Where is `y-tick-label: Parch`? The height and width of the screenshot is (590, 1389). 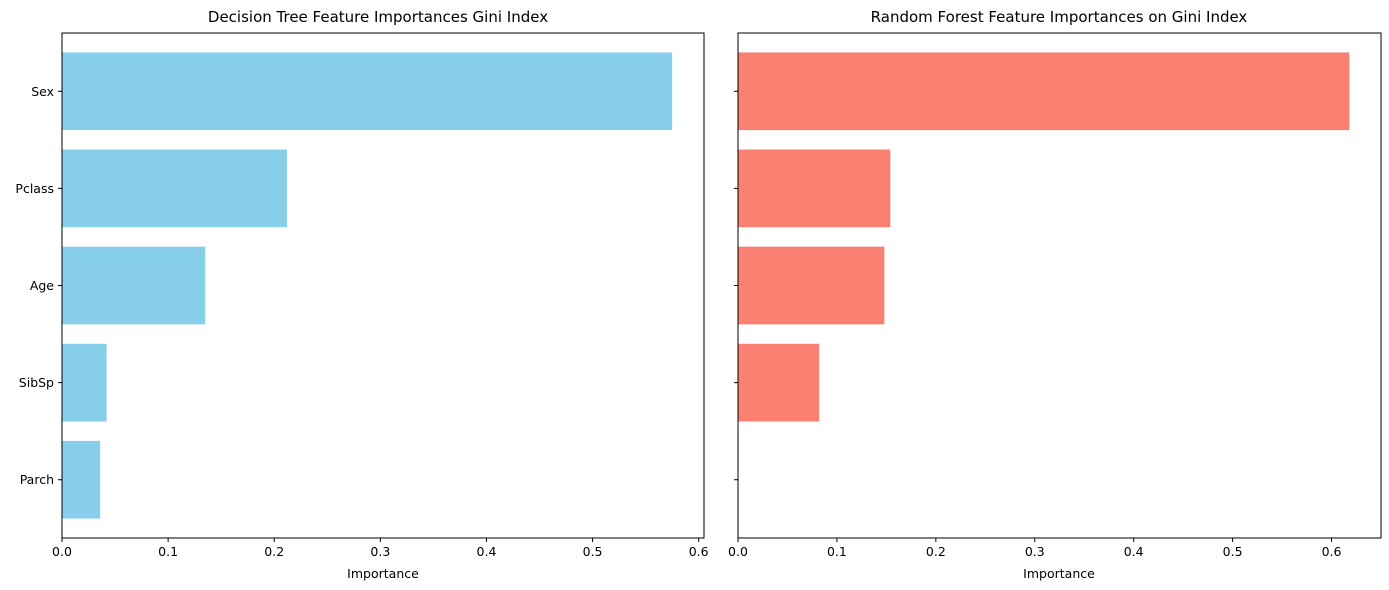 y-tick-label: Parch is located at coordinates (37, 479).